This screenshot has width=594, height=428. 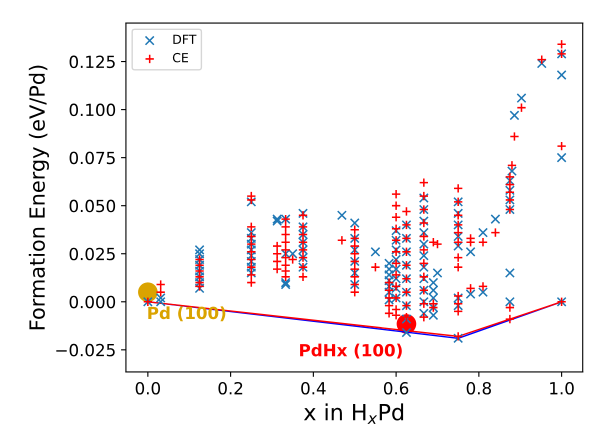 What do you see at coordinates (313, 388) in the screenshot?
I see `x-tick-label: 0.4` at bounding box center [313, 388].